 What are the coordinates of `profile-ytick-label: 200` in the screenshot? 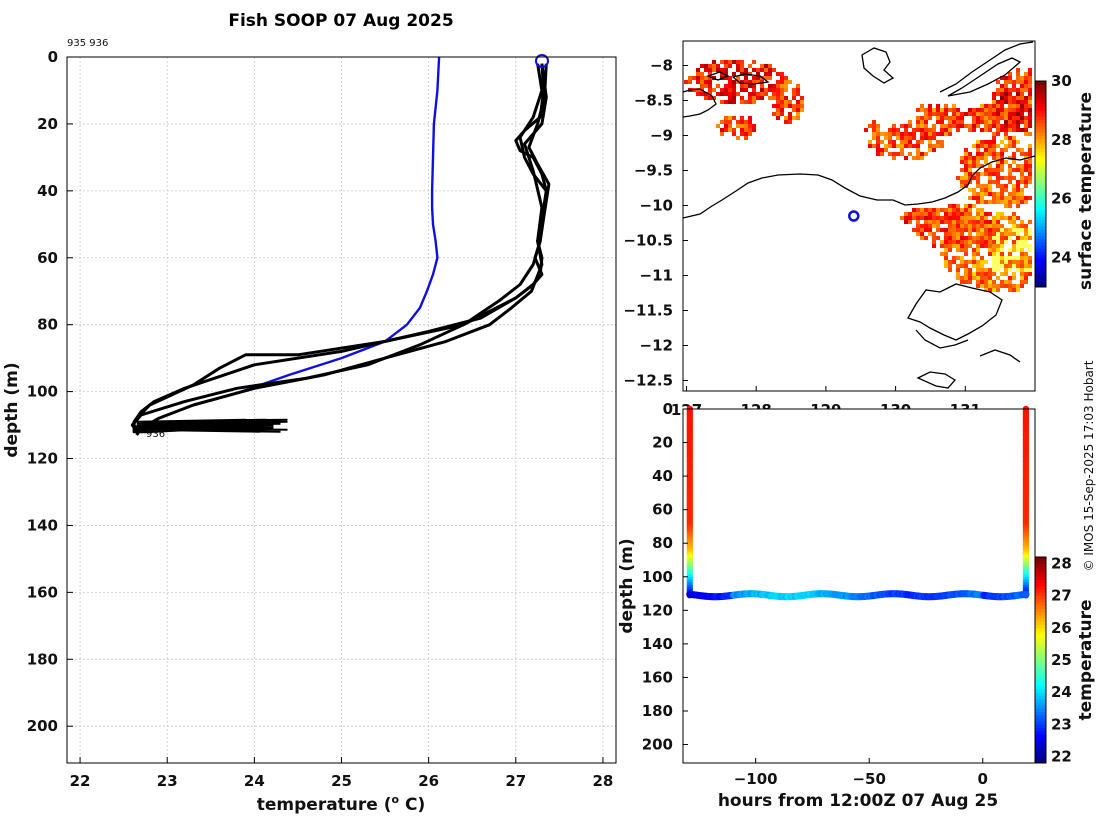 It's located at (42, 726).